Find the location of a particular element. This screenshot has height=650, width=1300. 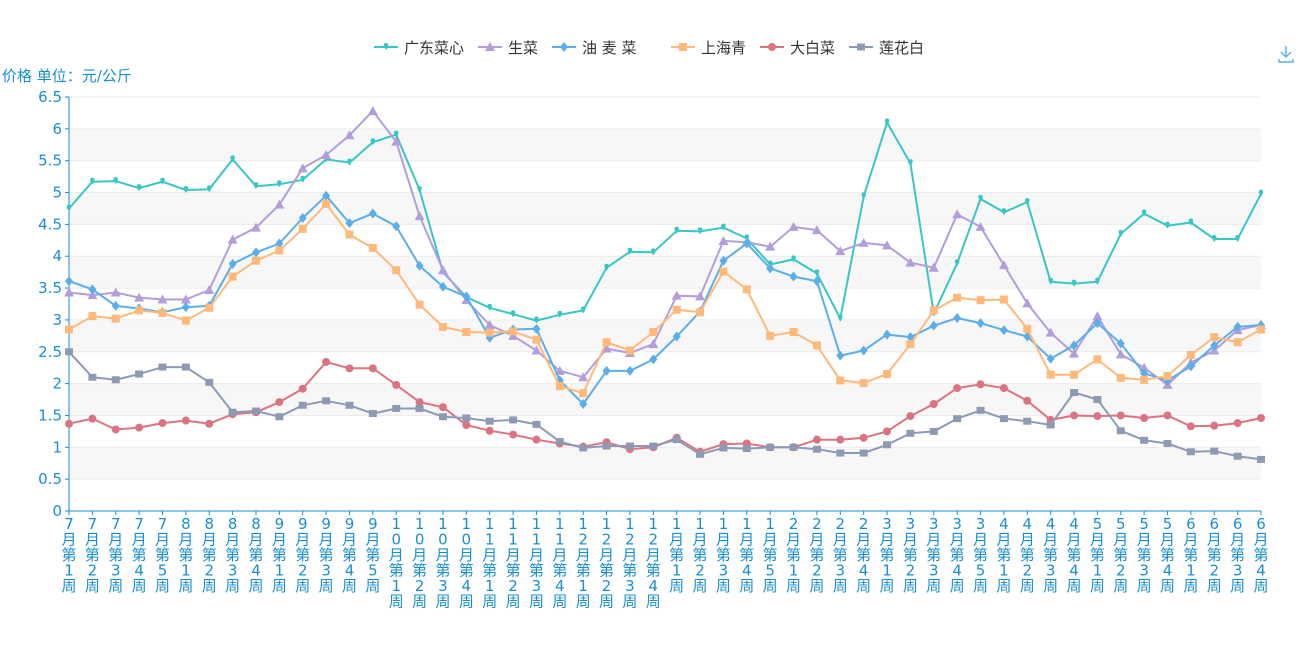

x-tick-label: 4 月第 1 周 is located at coordinates (1003, 555).